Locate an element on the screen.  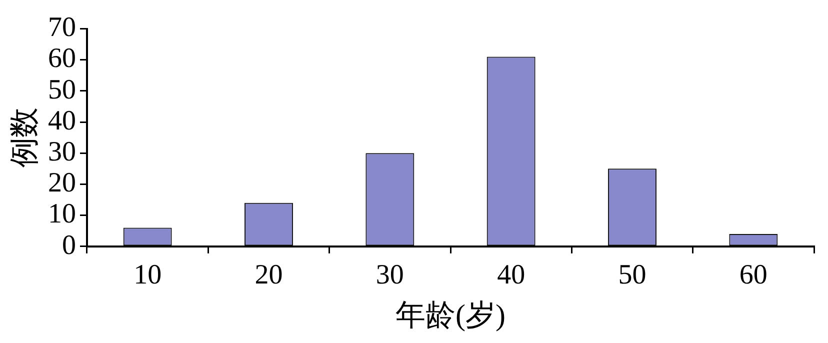
y-tick-label: 20 is located at coordinates (62, 183).